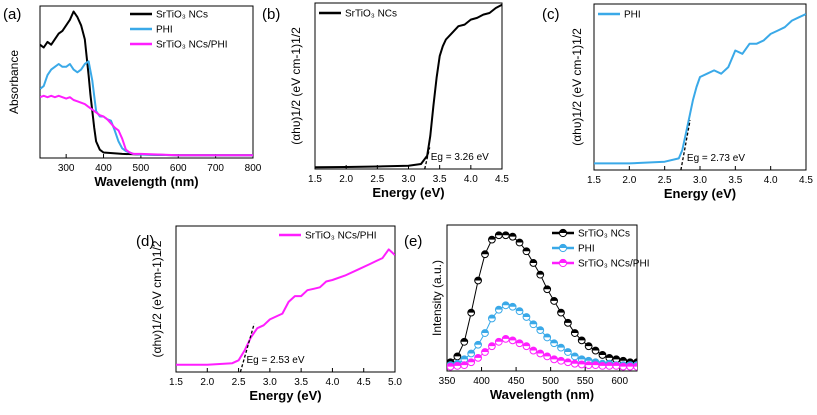 Image resolution: width=817 pixels, height=415 pixels. I want to click on x-tick-label: 450, so click(516, 381).